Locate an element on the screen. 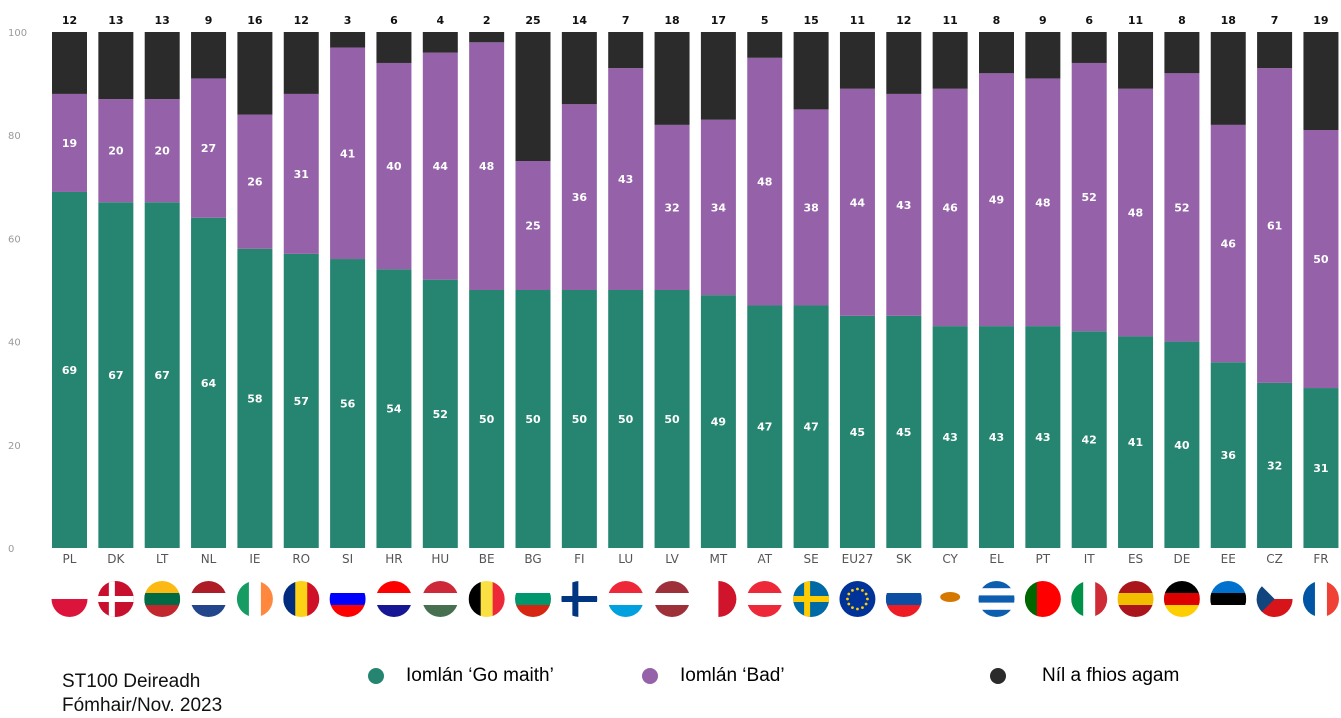  bar-dont-know-se is located at coordinates (811, 71).